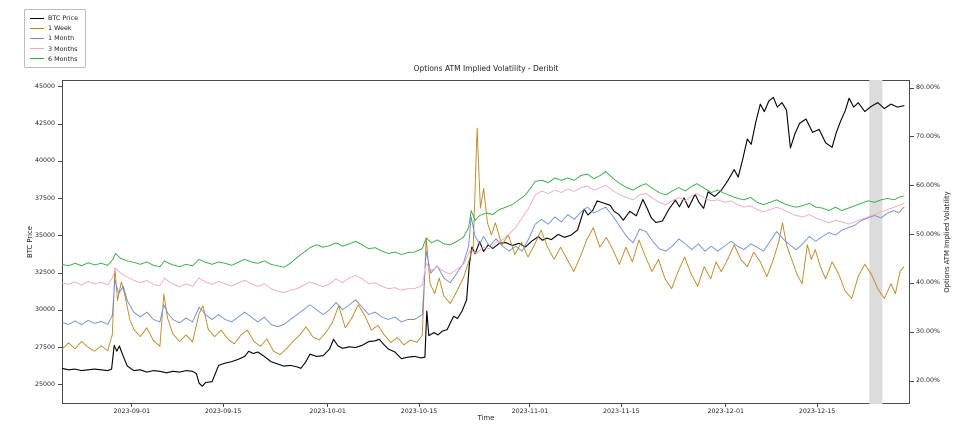  I want to click on x-tick-label: 2023-11-15, so click(621, 411).